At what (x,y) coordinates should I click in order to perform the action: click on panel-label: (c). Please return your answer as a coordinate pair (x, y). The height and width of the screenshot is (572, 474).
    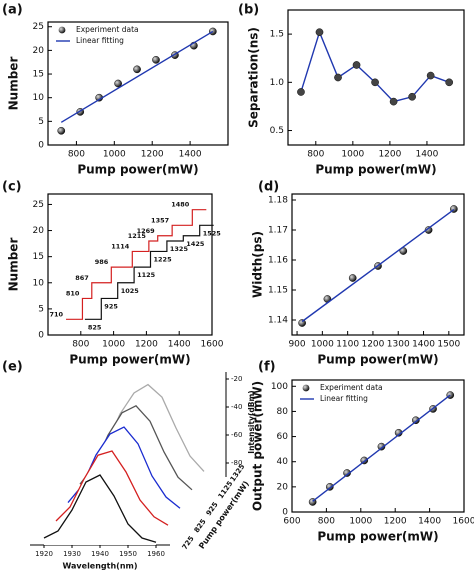
    Looking at the image, I should click on (12, 187).